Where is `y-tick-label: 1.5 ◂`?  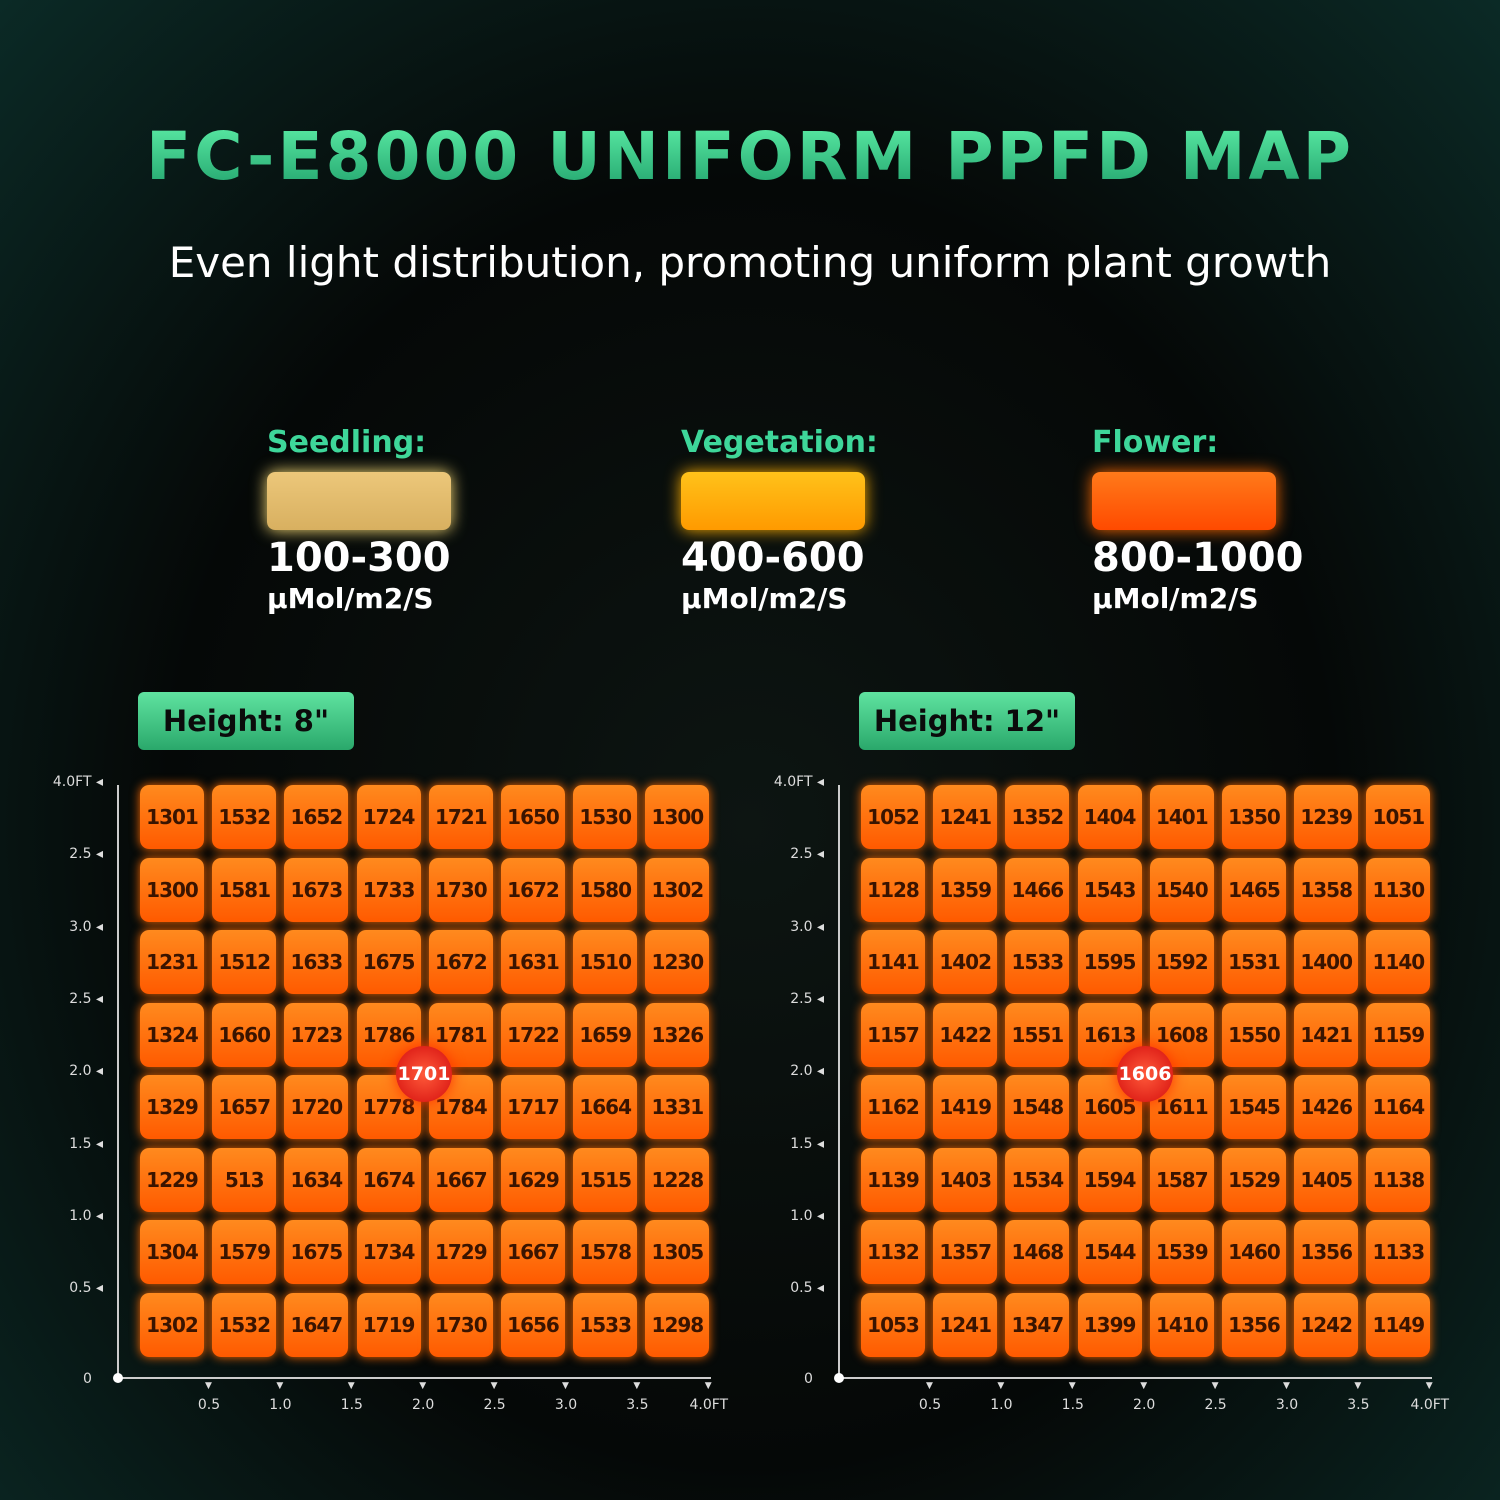
y-tick-label: 1.5 ◂ is located at coordinates (807, 1143).